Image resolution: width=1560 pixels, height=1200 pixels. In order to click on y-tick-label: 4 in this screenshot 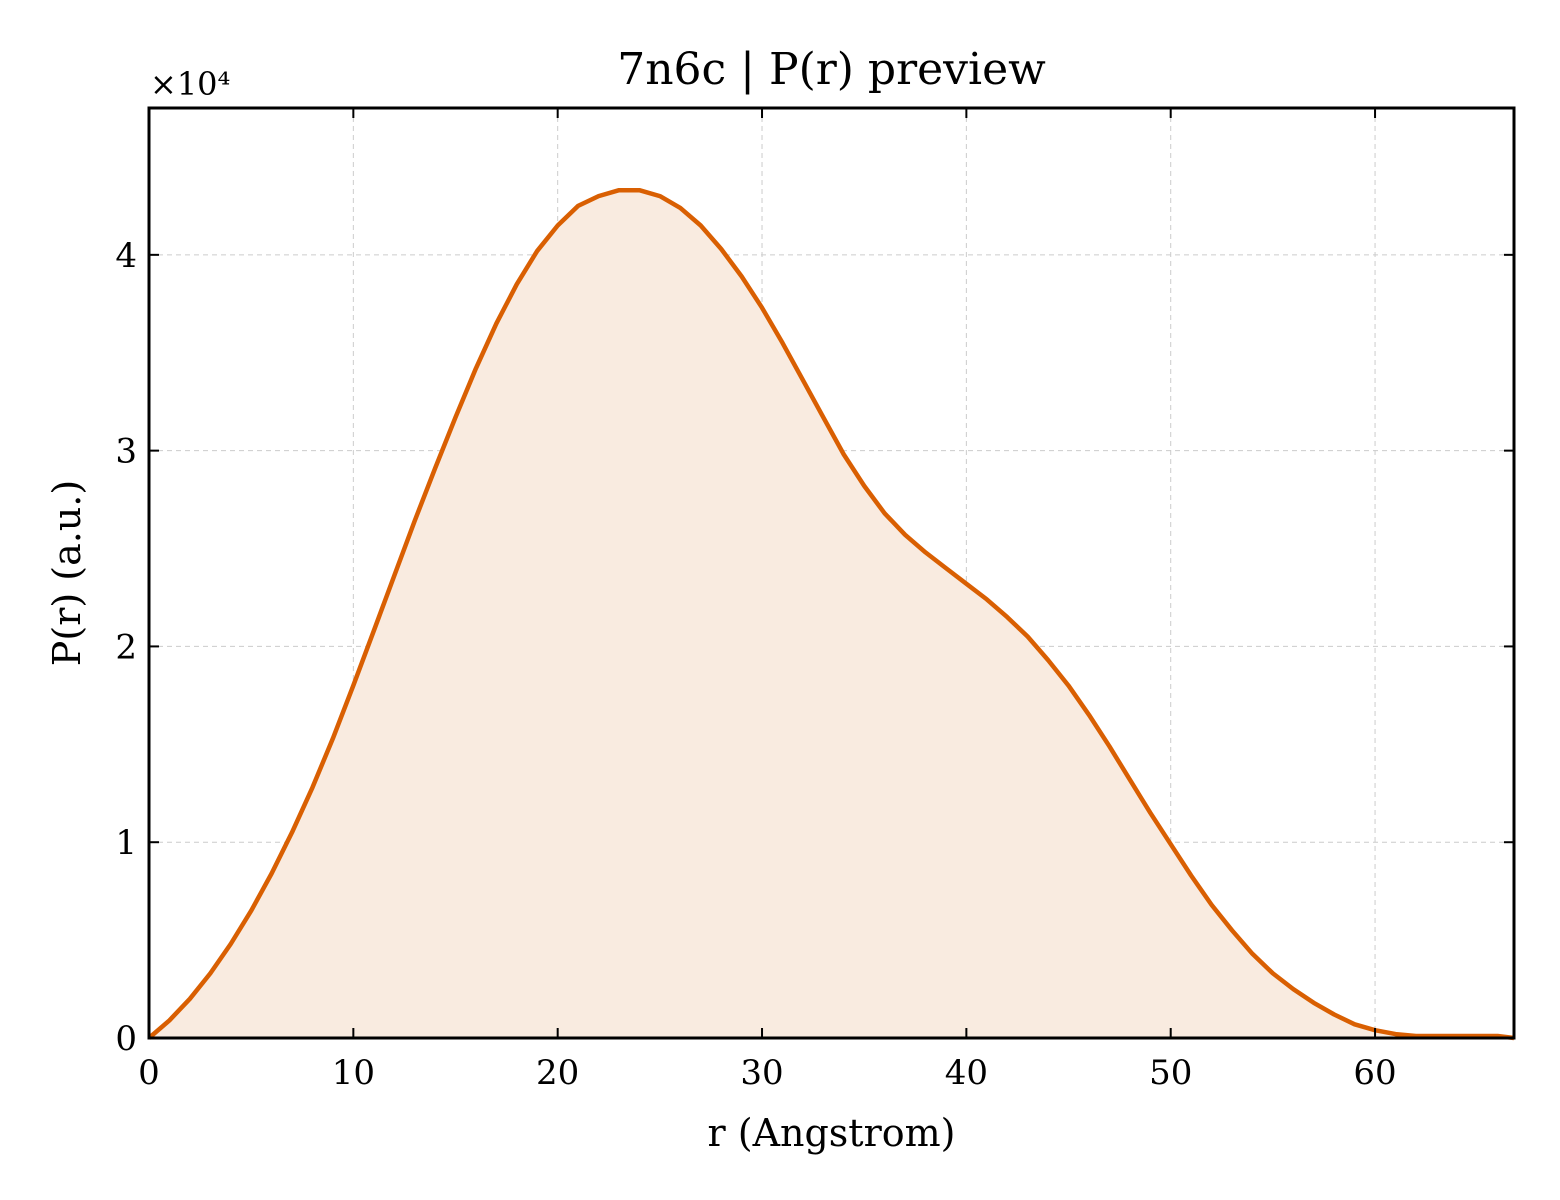, I will do `click(126, 256)`.